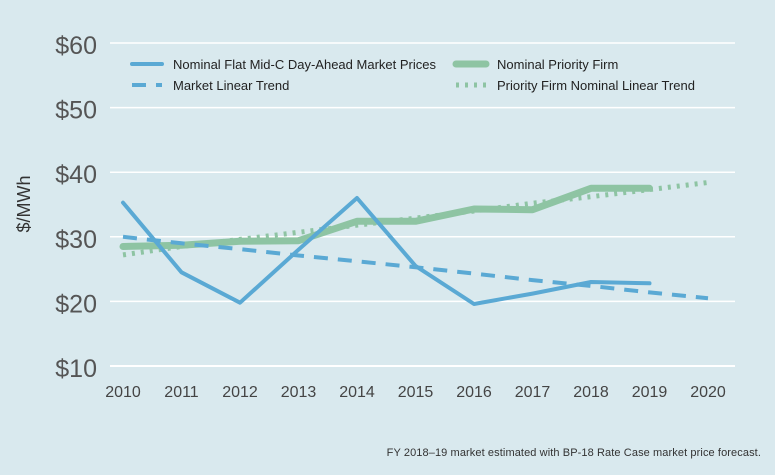 The image size is (775, 475). Describe the element at coordinates (240, 392) in the screenshot. I see `x-tick-label: 2012` at that location.